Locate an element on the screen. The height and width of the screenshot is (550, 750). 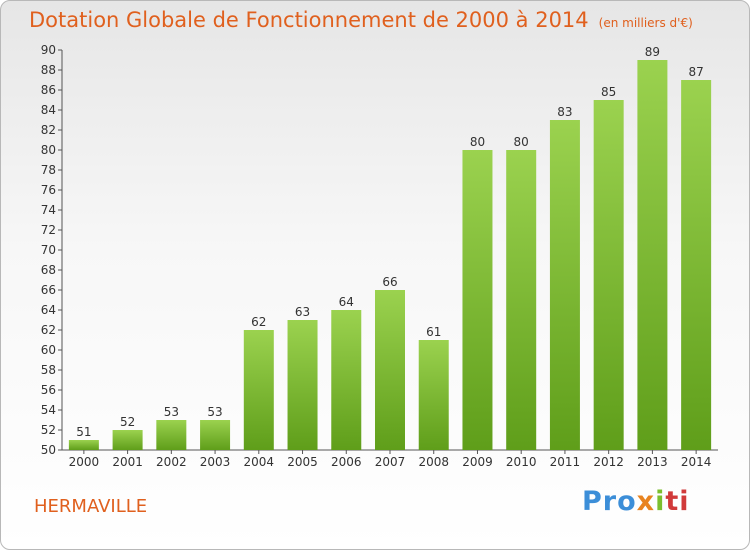
y-tick-label: 82 is located at coordinates (48, 130).